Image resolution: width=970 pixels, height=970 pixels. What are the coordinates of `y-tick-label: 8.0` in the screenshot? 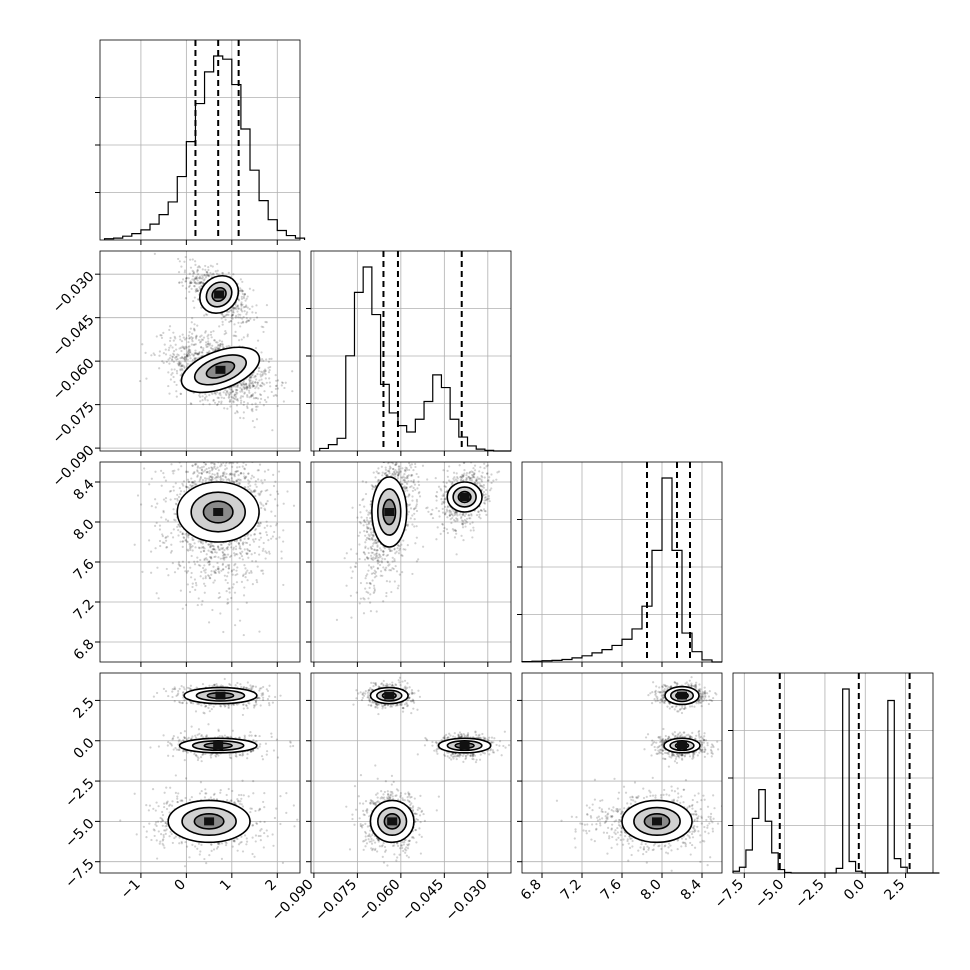 It's located at (84, 529).